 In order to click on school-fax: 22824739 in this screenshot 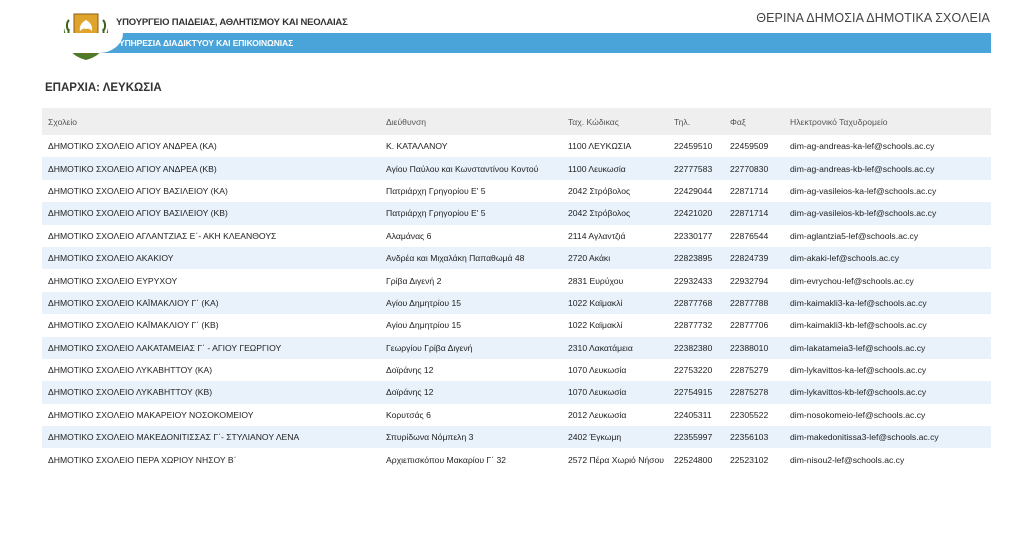, I will do `click(754, 258)`.